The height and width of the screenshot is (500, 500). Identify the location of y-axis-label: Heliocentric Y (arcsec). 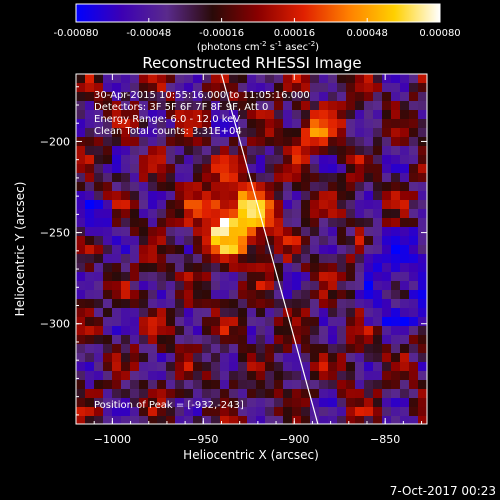
(20, 249).